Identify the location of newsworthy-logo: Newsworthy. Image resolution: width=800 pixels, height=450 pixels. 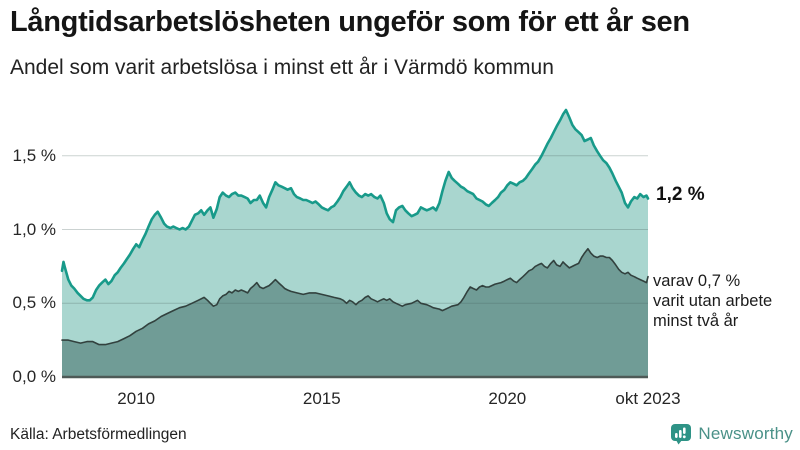
(731, 434).